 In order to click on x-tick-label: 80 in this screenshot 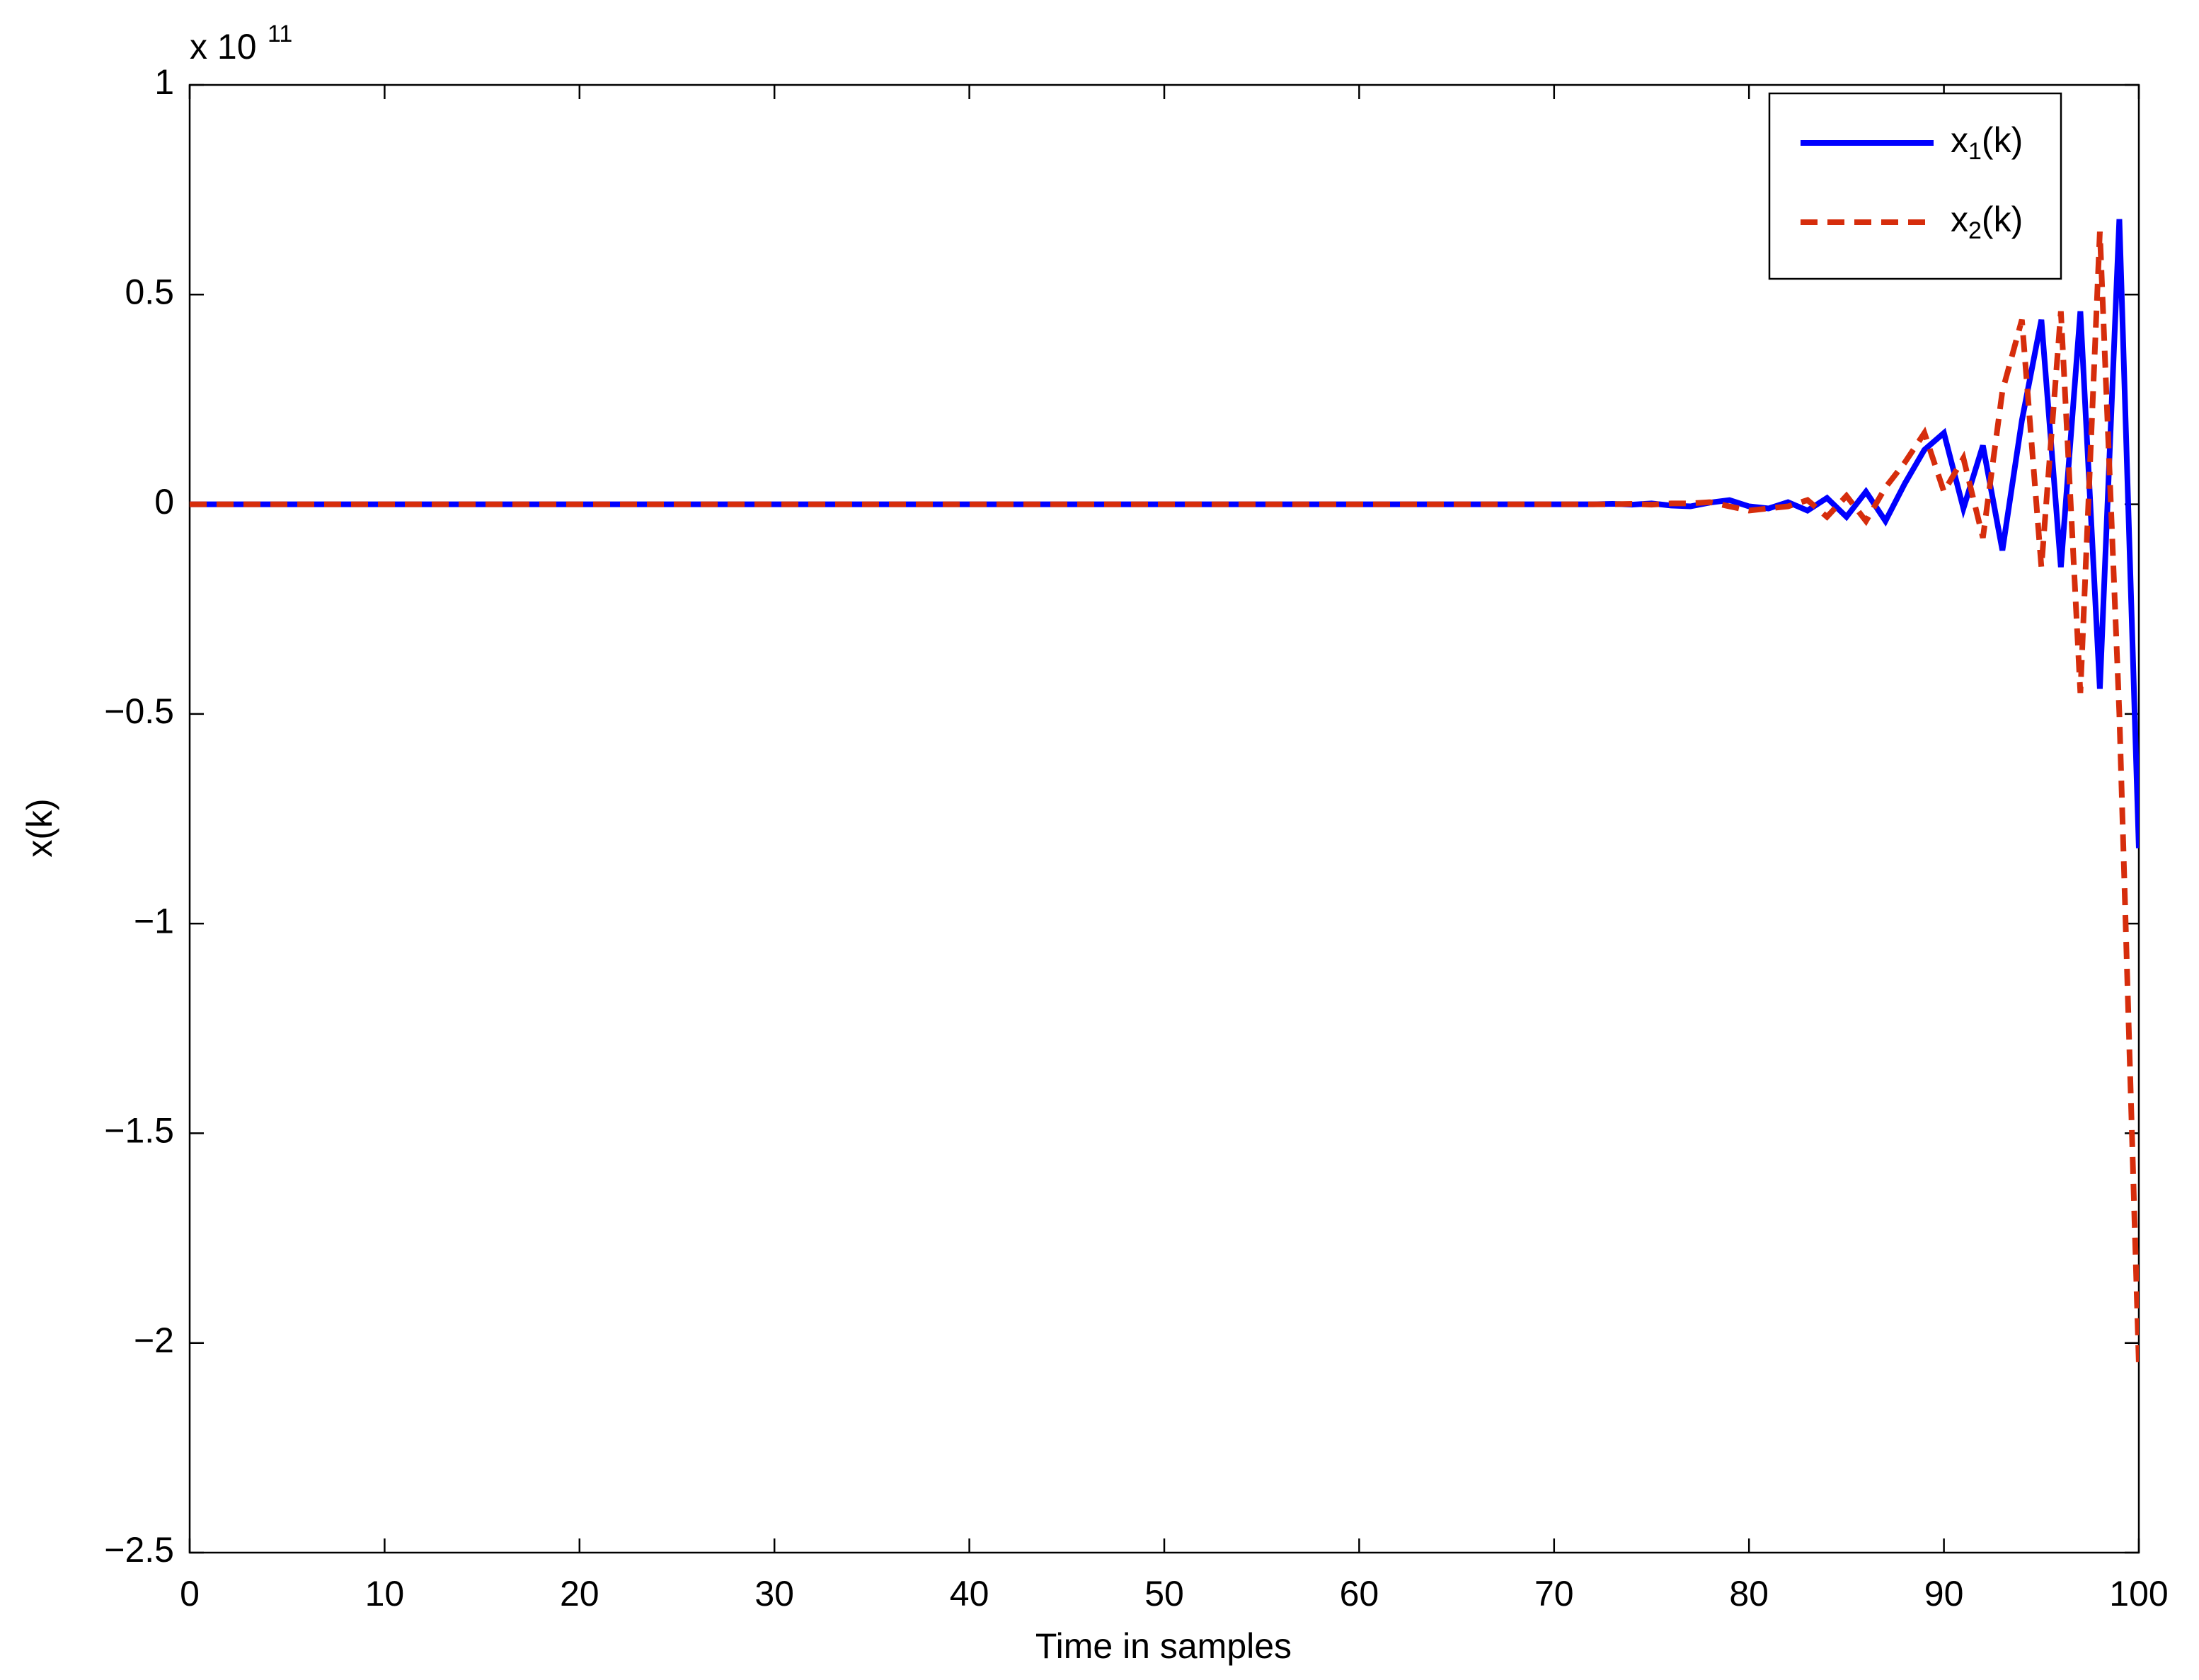, I will do `click(1749, 1594)`.